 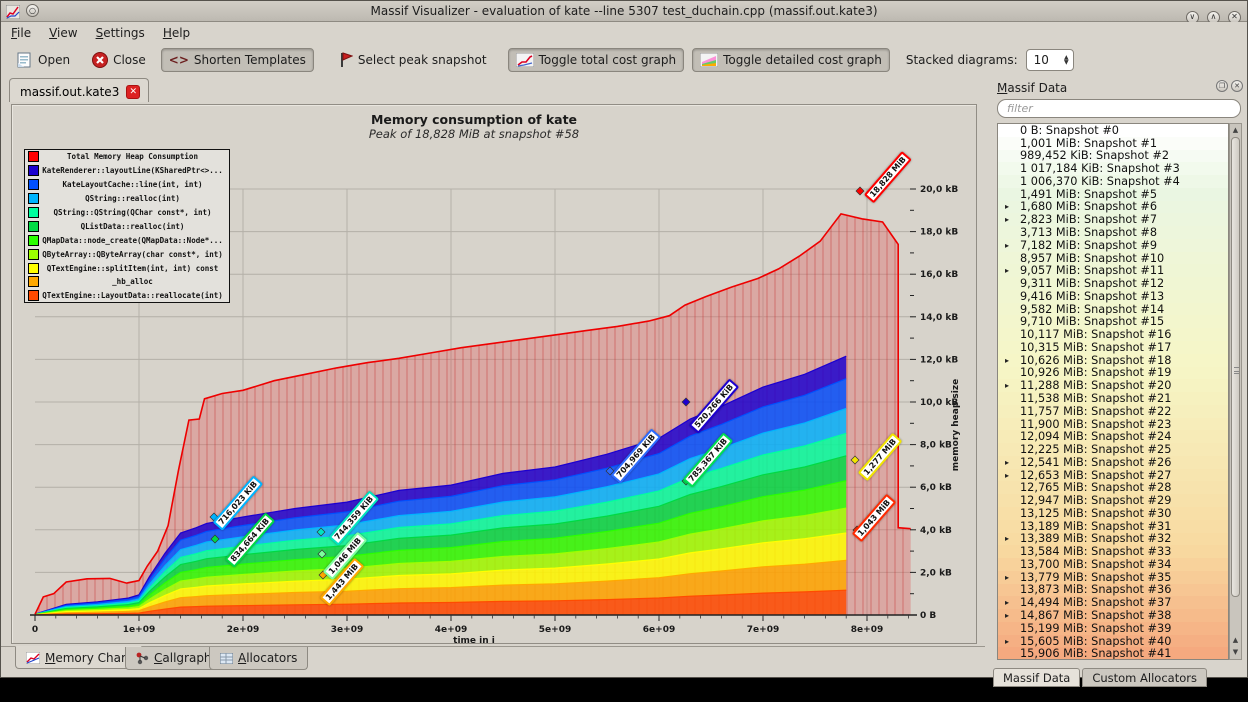 I want to click on snapshot-item: ▸ 1,680 MiB: Snapshot #6, so click(x=1113, y=206).